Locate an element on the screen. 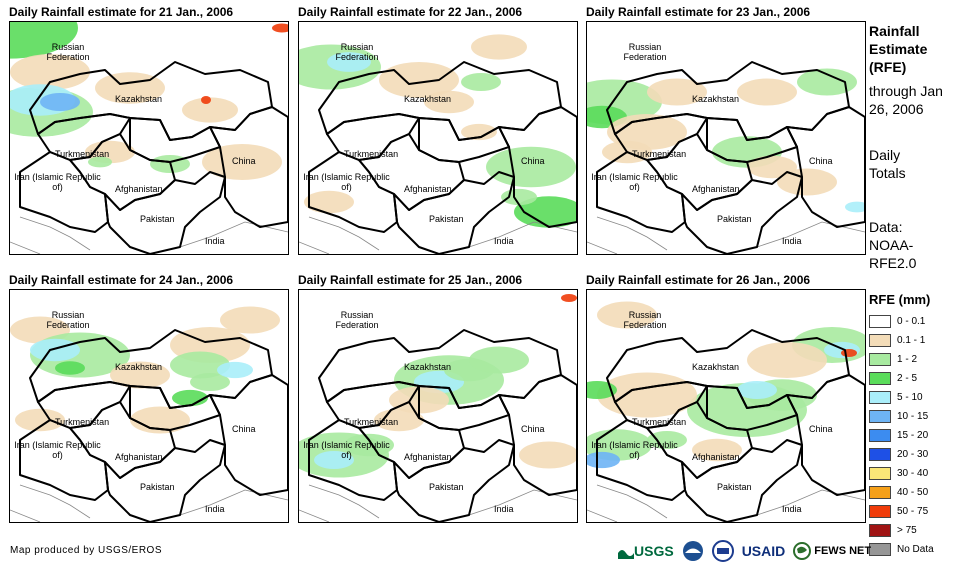  legend-item: 2 - 5 is located at coordinates (901, 378).